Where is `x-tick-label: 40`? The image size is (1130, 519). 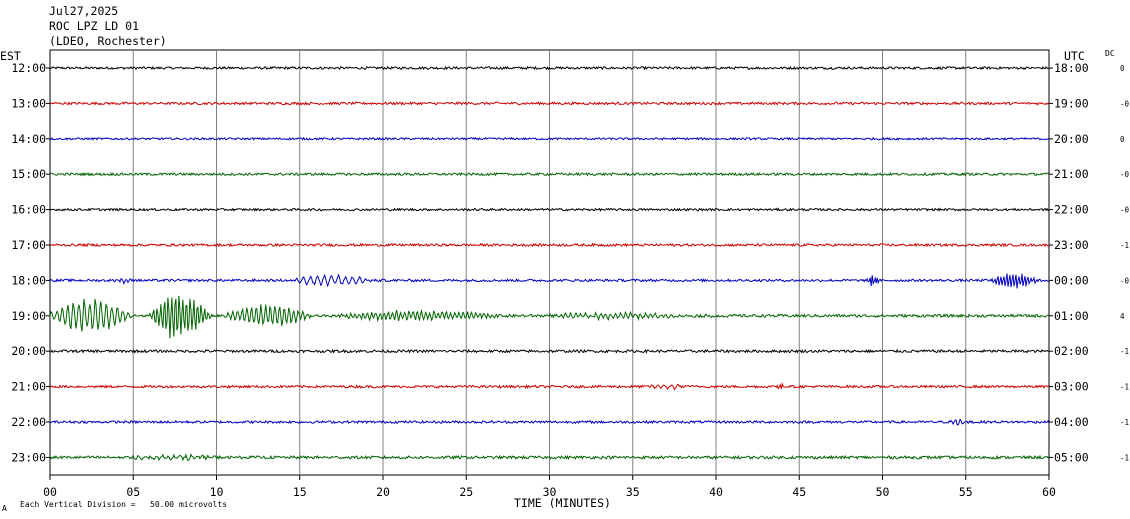
x-tick-label: 40 is located at coordinates (716, 492).